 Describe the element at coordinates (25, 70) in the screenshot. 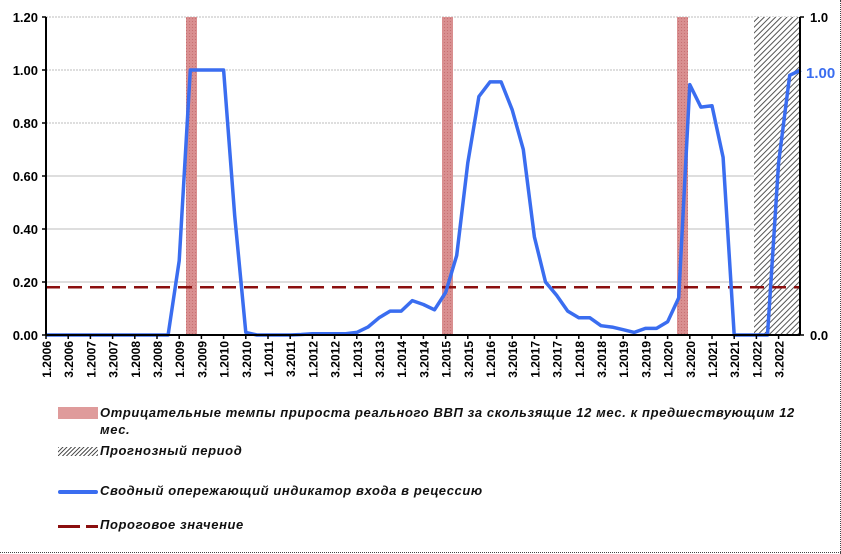

I see `svg-text: 1.00` at that location.